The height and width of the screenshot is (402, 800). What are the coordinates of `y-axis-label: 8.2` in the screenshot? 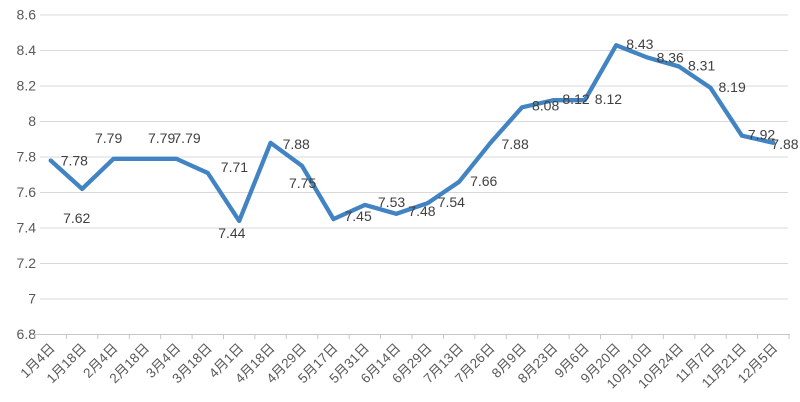 It's located at (27, 86).